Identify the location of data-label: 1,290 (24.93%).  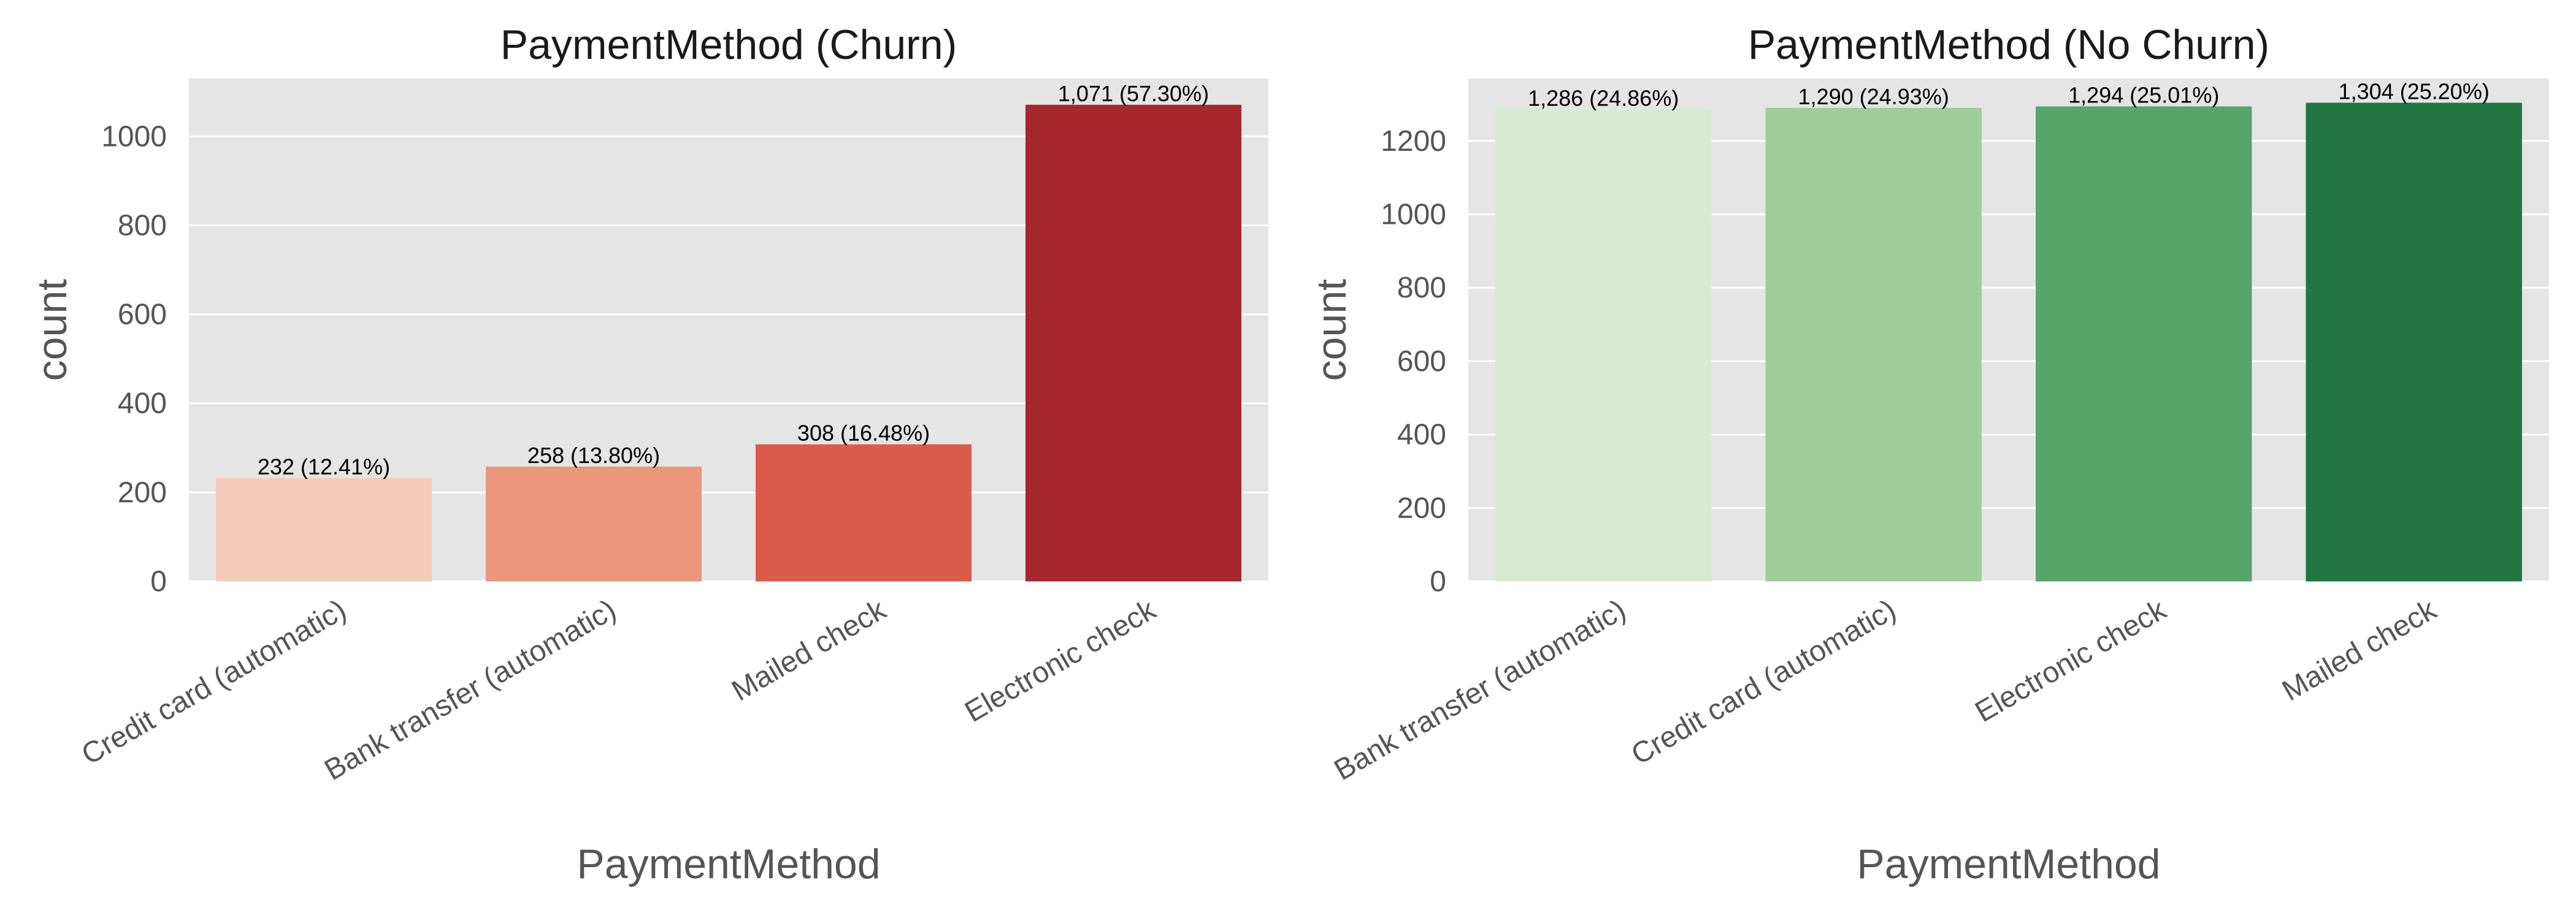
(1873, 96).